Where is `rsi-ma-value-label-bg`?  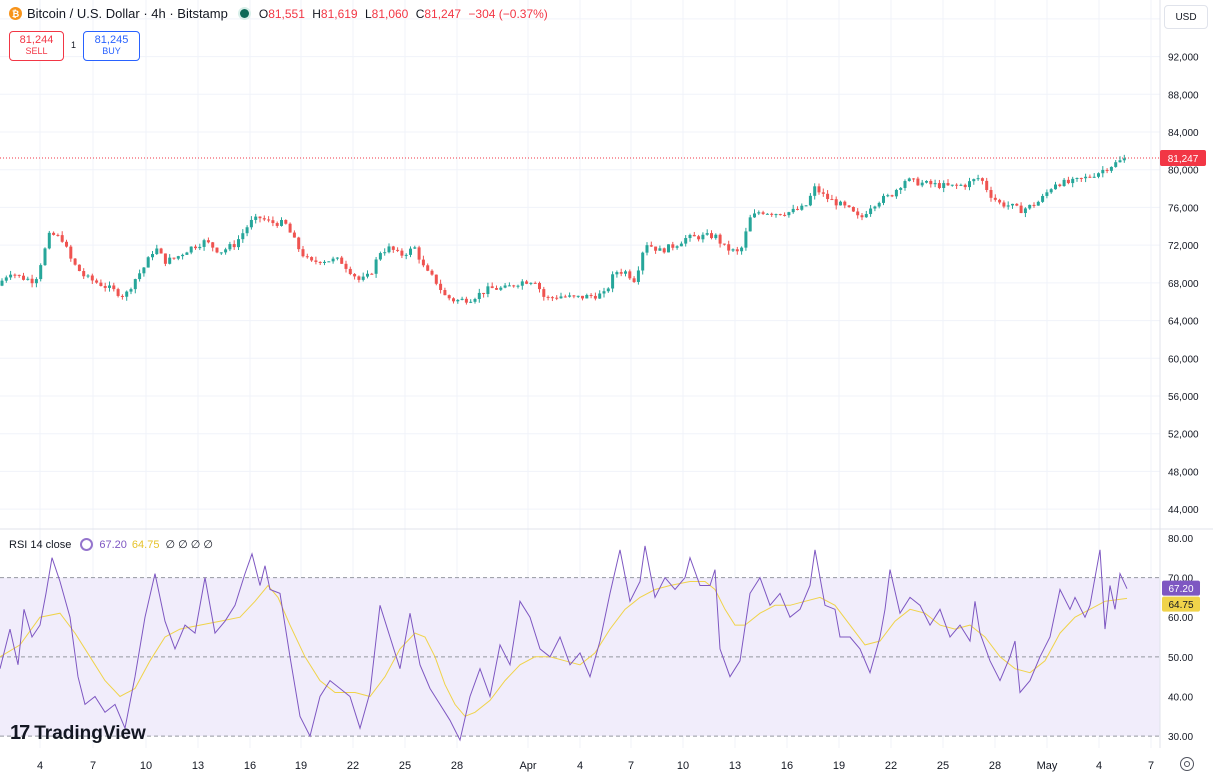
rsi-ma-value-label-bg is located at coordinates (1181, 604).